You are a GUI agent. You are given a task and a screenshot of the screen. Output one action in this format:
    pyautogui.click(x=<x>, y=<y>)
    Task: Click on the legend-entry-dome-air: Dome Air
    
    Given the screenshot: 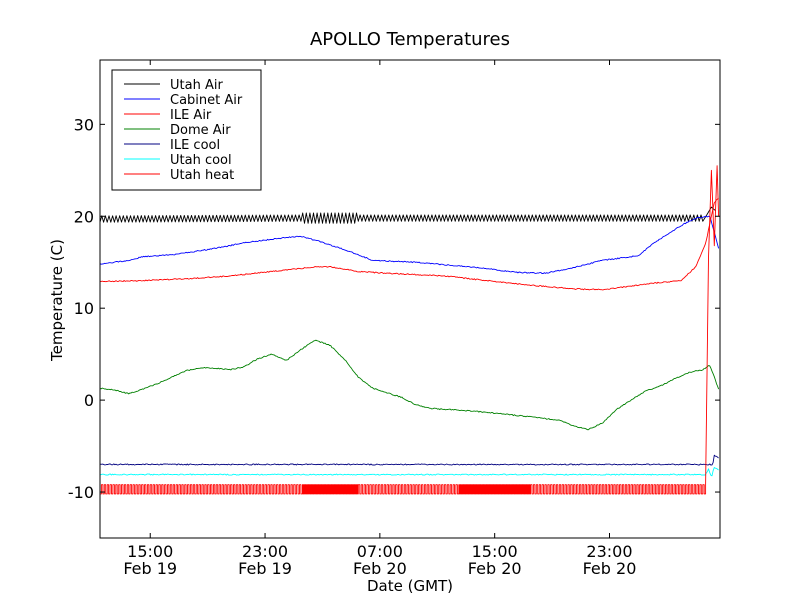 What is the action you would take?
    pyautogui.click(x=200, y=130)
    